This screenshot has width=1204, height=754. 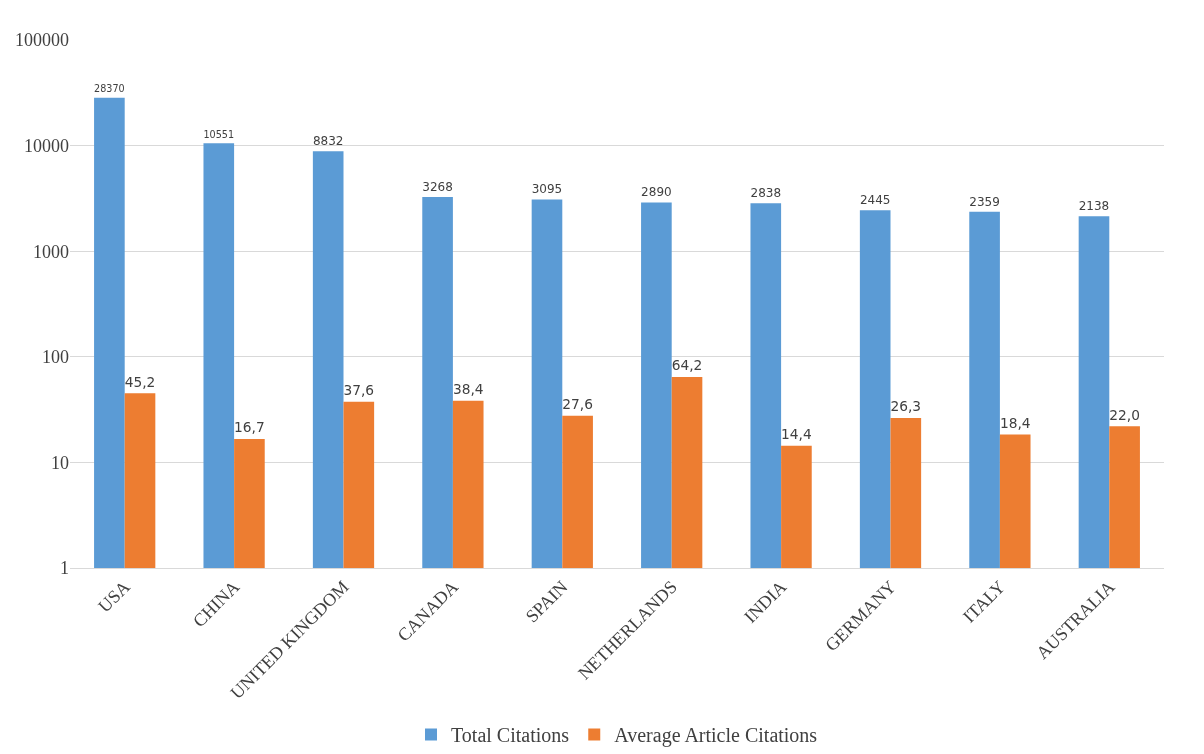 I want to click on y-tick-label: 1000, so click(x=51, y=251).